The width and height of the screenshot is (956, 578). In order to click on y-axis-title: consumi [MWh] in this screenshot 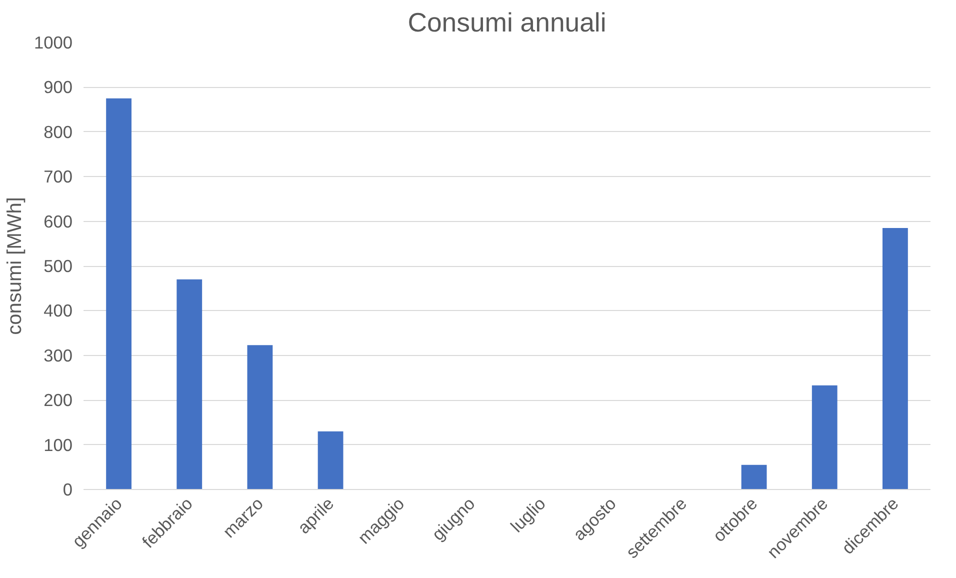, I will do `click(15, 266)`.